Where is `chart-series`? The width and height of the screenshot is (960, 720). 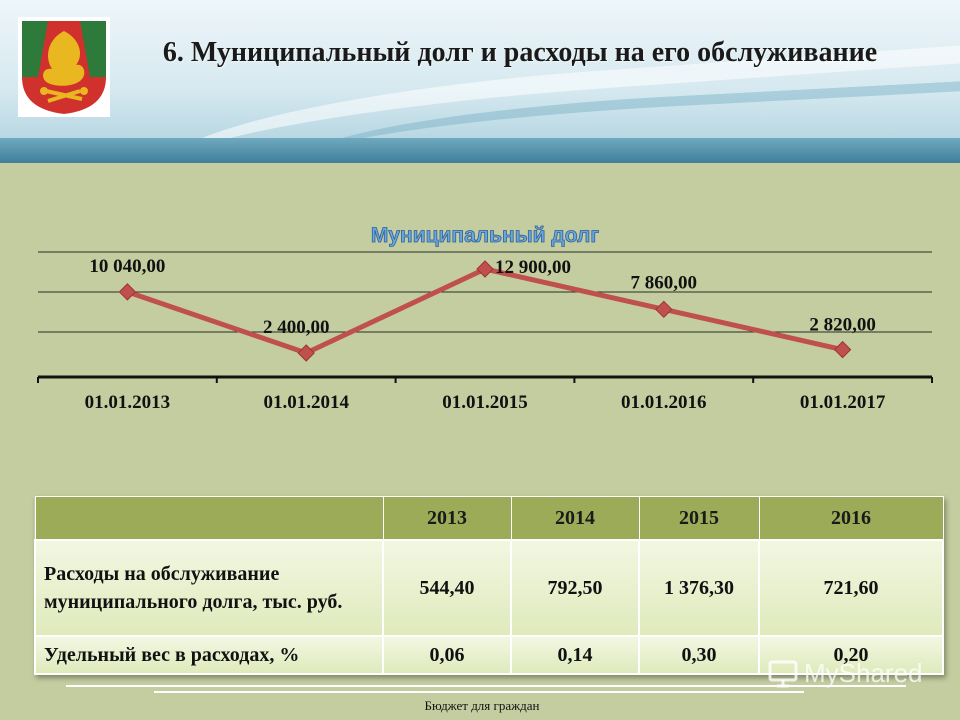 chart-series is located at coordinates (485, 311).